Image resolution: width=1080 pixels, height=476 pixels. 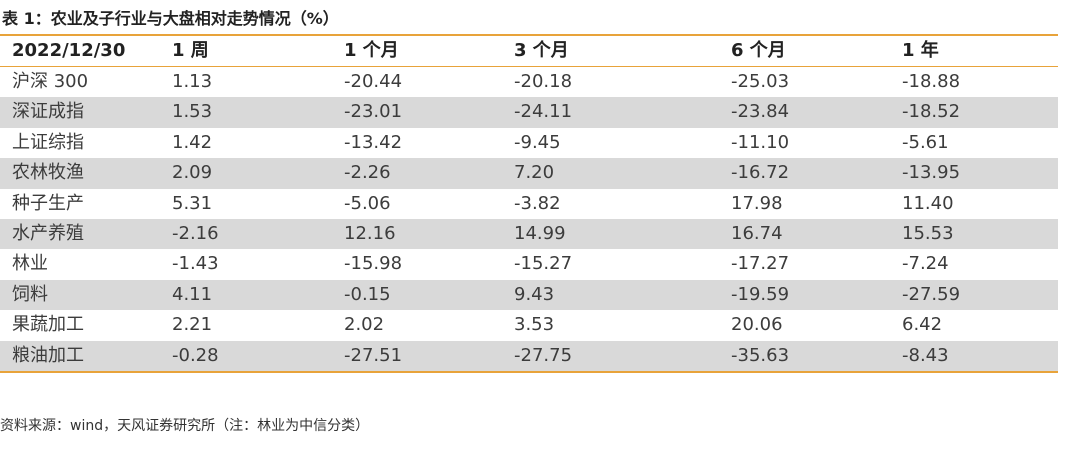 What do you see at coordinates (931, 81) in the screenshot?
I see `table-cell: -18.88` at bounding box center [931, 81].